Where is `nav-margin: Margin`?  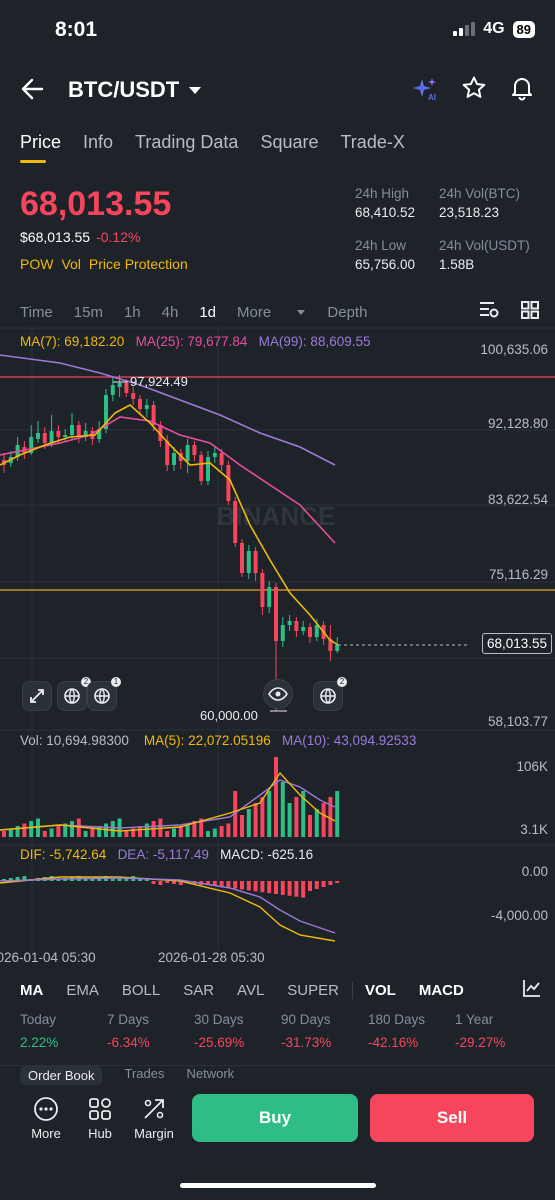 nav-margin: Margin is located at coordinates (154, 1118).